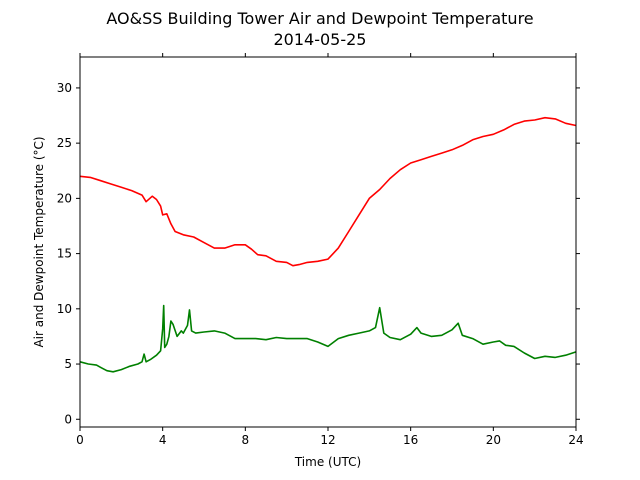 Image resolution: width=640 pixels, height=480 pixels. Describe the element at coordinates (410, 440) in the screenshot. I see `x-tick-label: 16` at that location.